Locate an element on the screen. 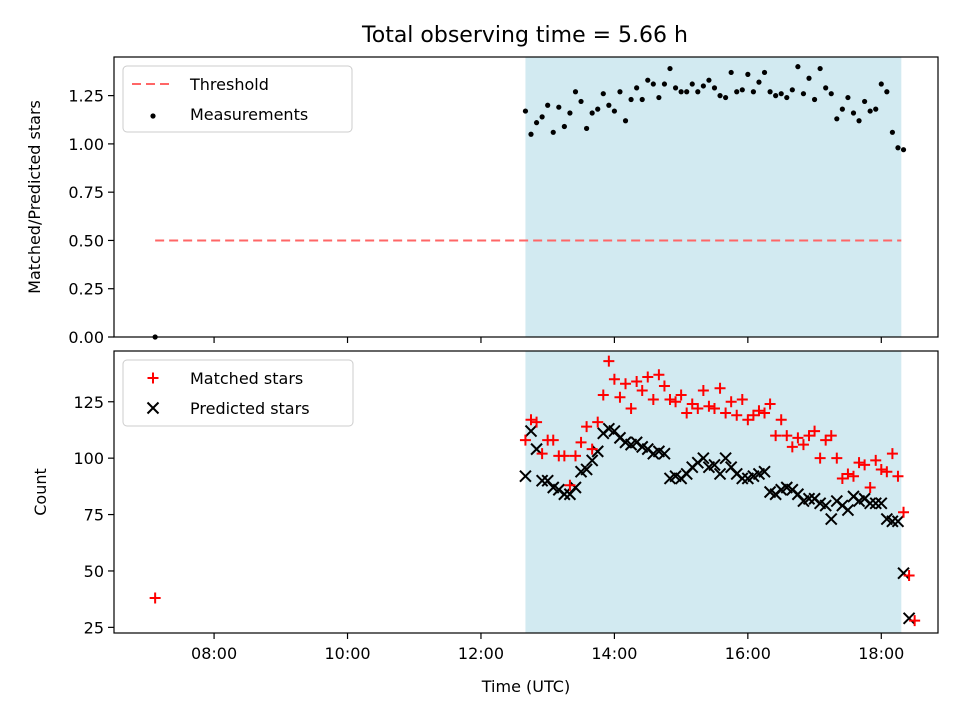  x-tick-label: 14:00 is located at coordinates (614, 653).